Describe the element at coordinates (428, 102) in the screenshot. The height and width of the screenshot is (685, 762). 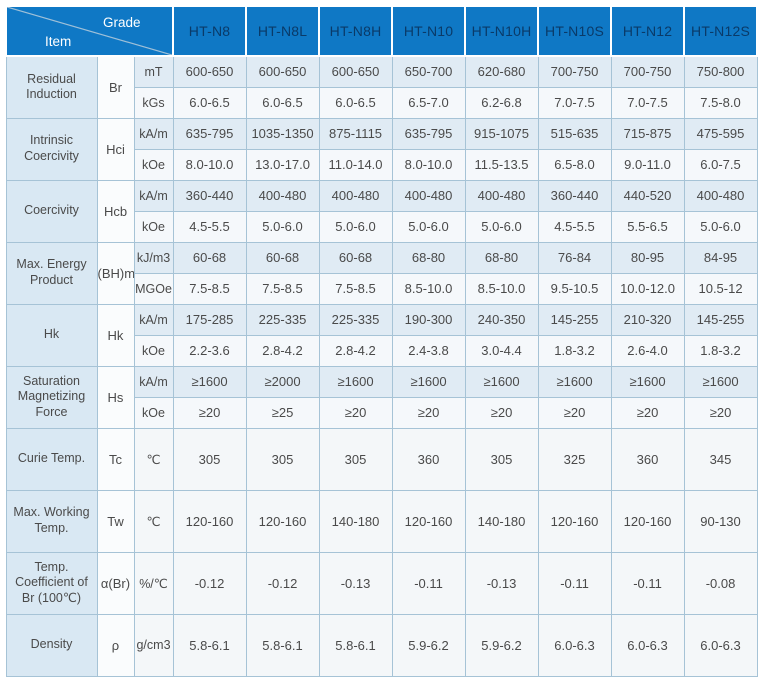
I see `value-cell: 6.5-7.0` at that location.